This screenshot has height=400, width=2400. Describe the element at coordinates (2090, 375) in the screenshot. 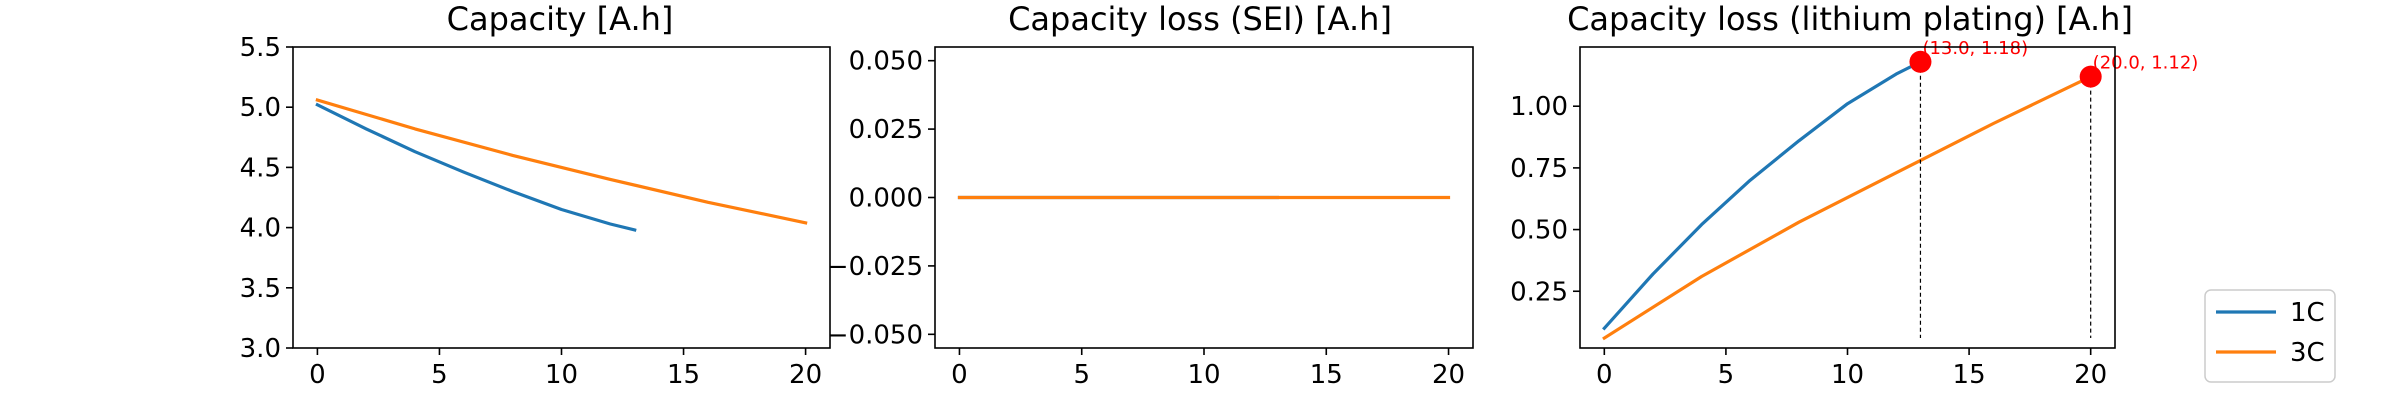

I see `plating-loss-x-tick-label: 20` at that location.